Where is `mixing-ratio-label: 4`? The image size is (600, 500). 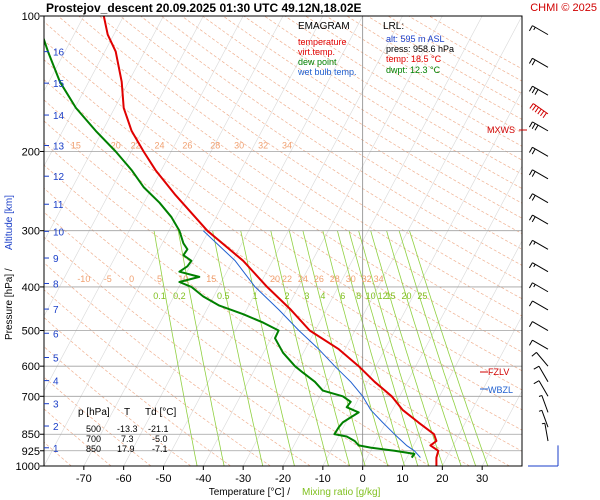
mixing-ratio-label: 4 is located at coordinates (322, 296).